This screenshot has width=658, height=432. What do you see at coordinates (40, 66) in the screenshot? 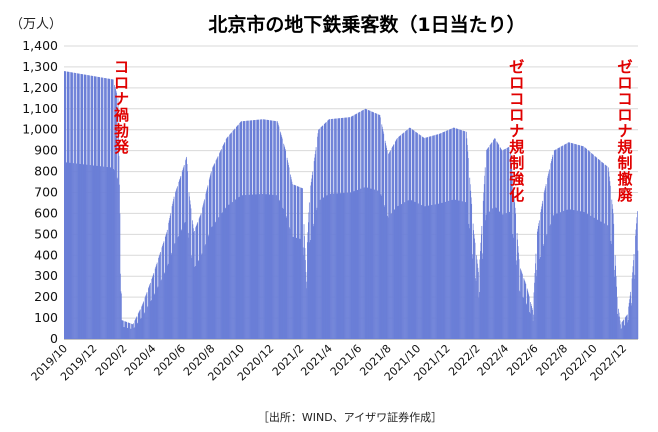
I see `y-tick-label: 1,300` at bounding box center [40, 66].